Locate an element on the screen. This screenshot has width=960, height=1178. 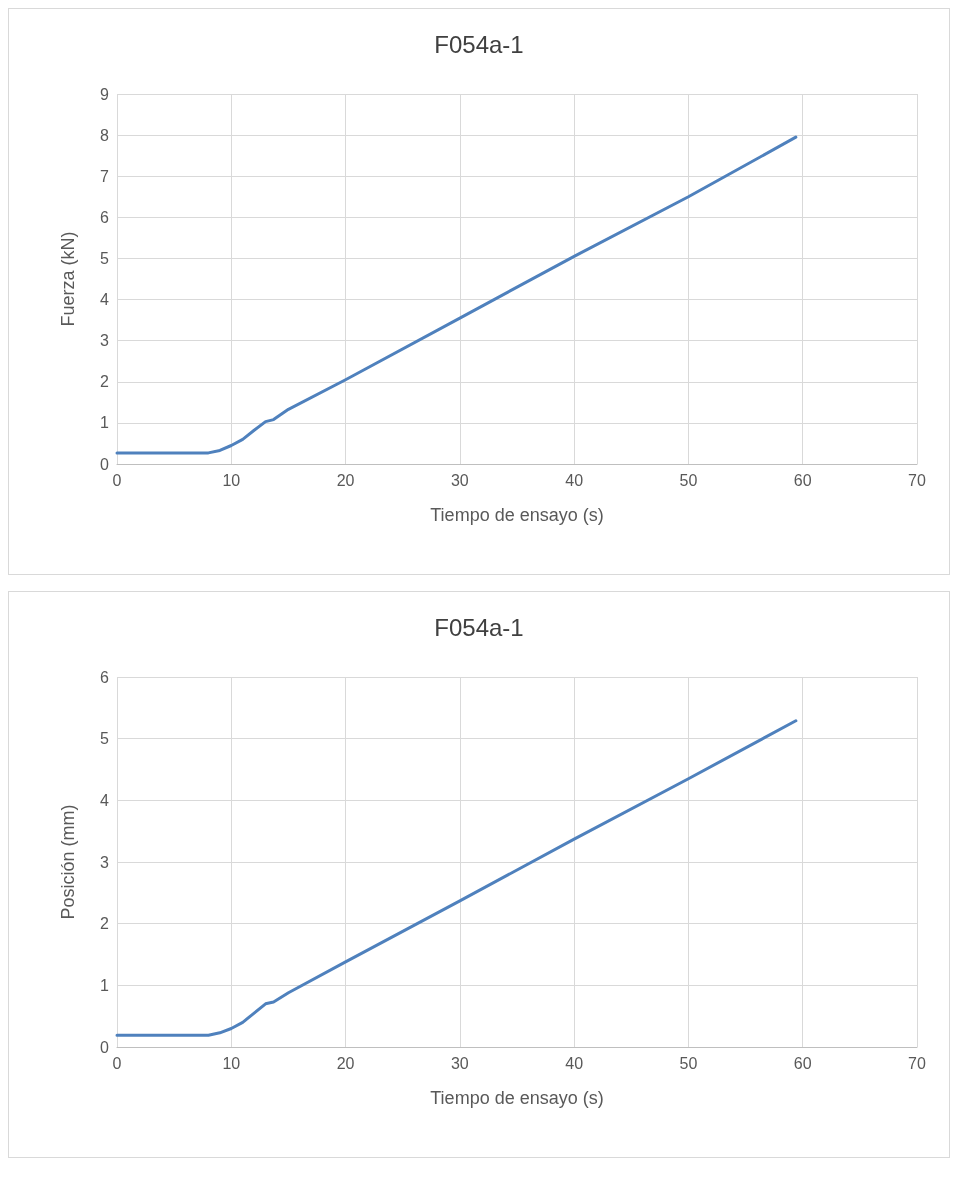
y-tick-label: 7 is located at coordinates (105, 176).